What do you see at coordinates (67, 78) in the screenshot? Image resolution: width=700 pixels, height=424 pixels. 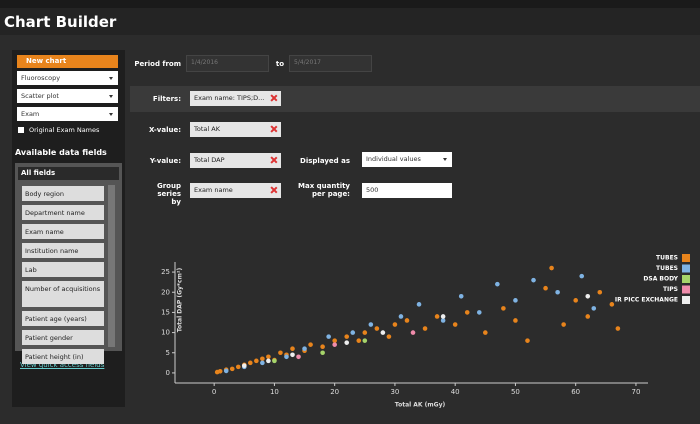 I see `dropdown: Fluoroscopy` at bounding box center [67, 78].